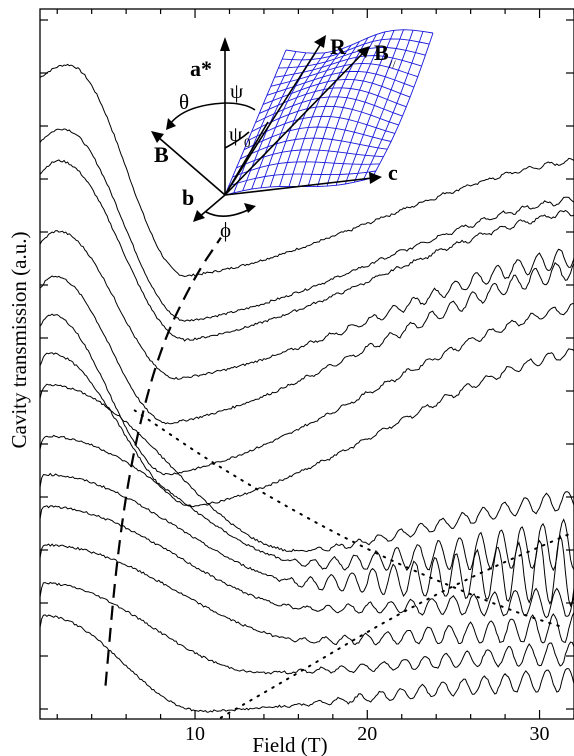  I want to click on inset-label-B: B, so click(161, 154).